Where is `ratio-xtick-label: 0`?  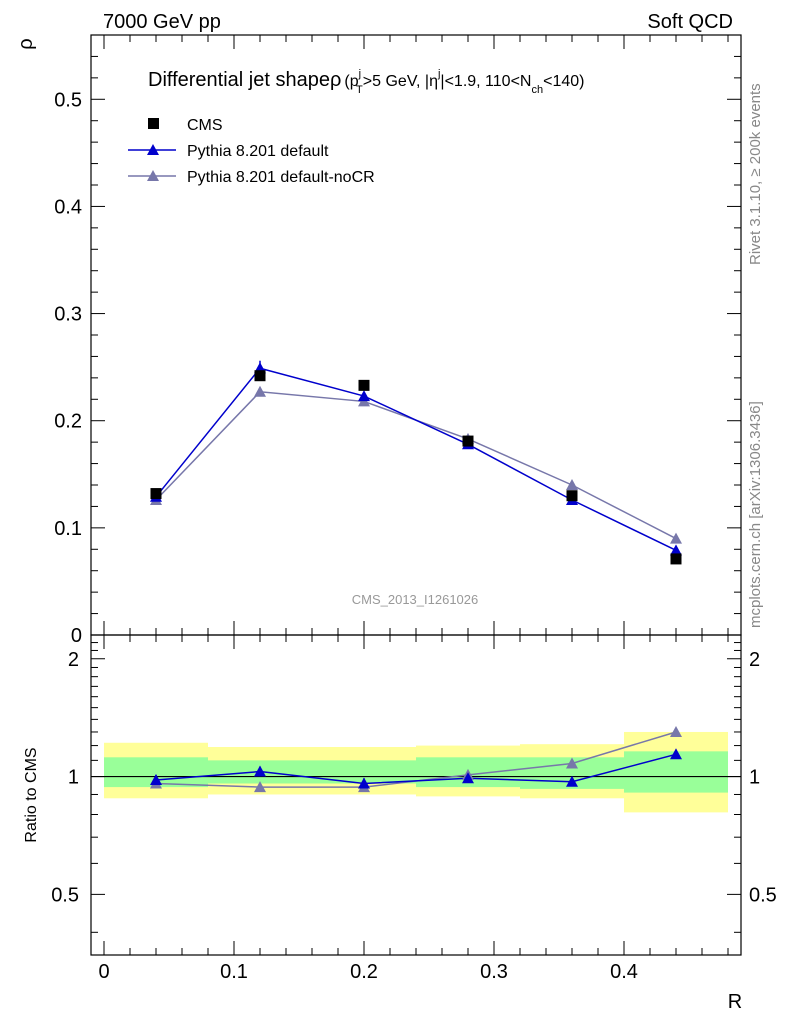 ratio-xtick-label: 0 is located at coordinates (103, 972).